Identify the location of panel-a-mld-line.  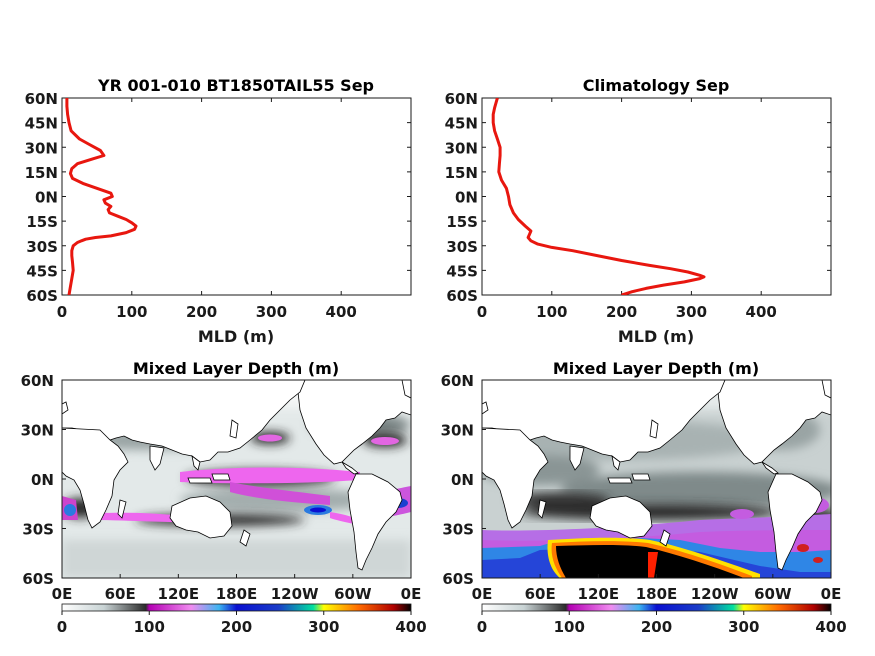
(101, 196).